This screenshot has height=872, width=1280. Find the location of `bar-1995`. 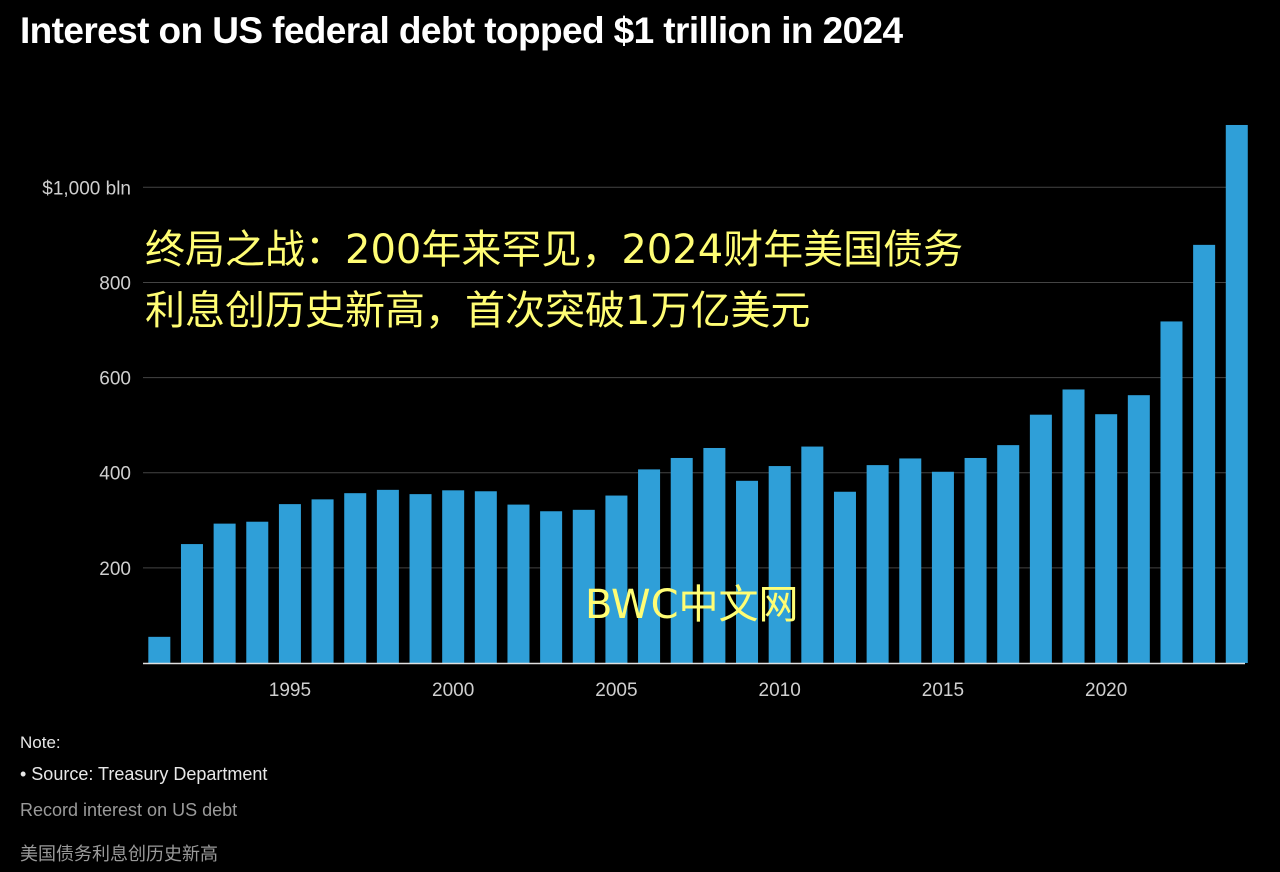

bar-1995 is located at coordinates (289, 583).